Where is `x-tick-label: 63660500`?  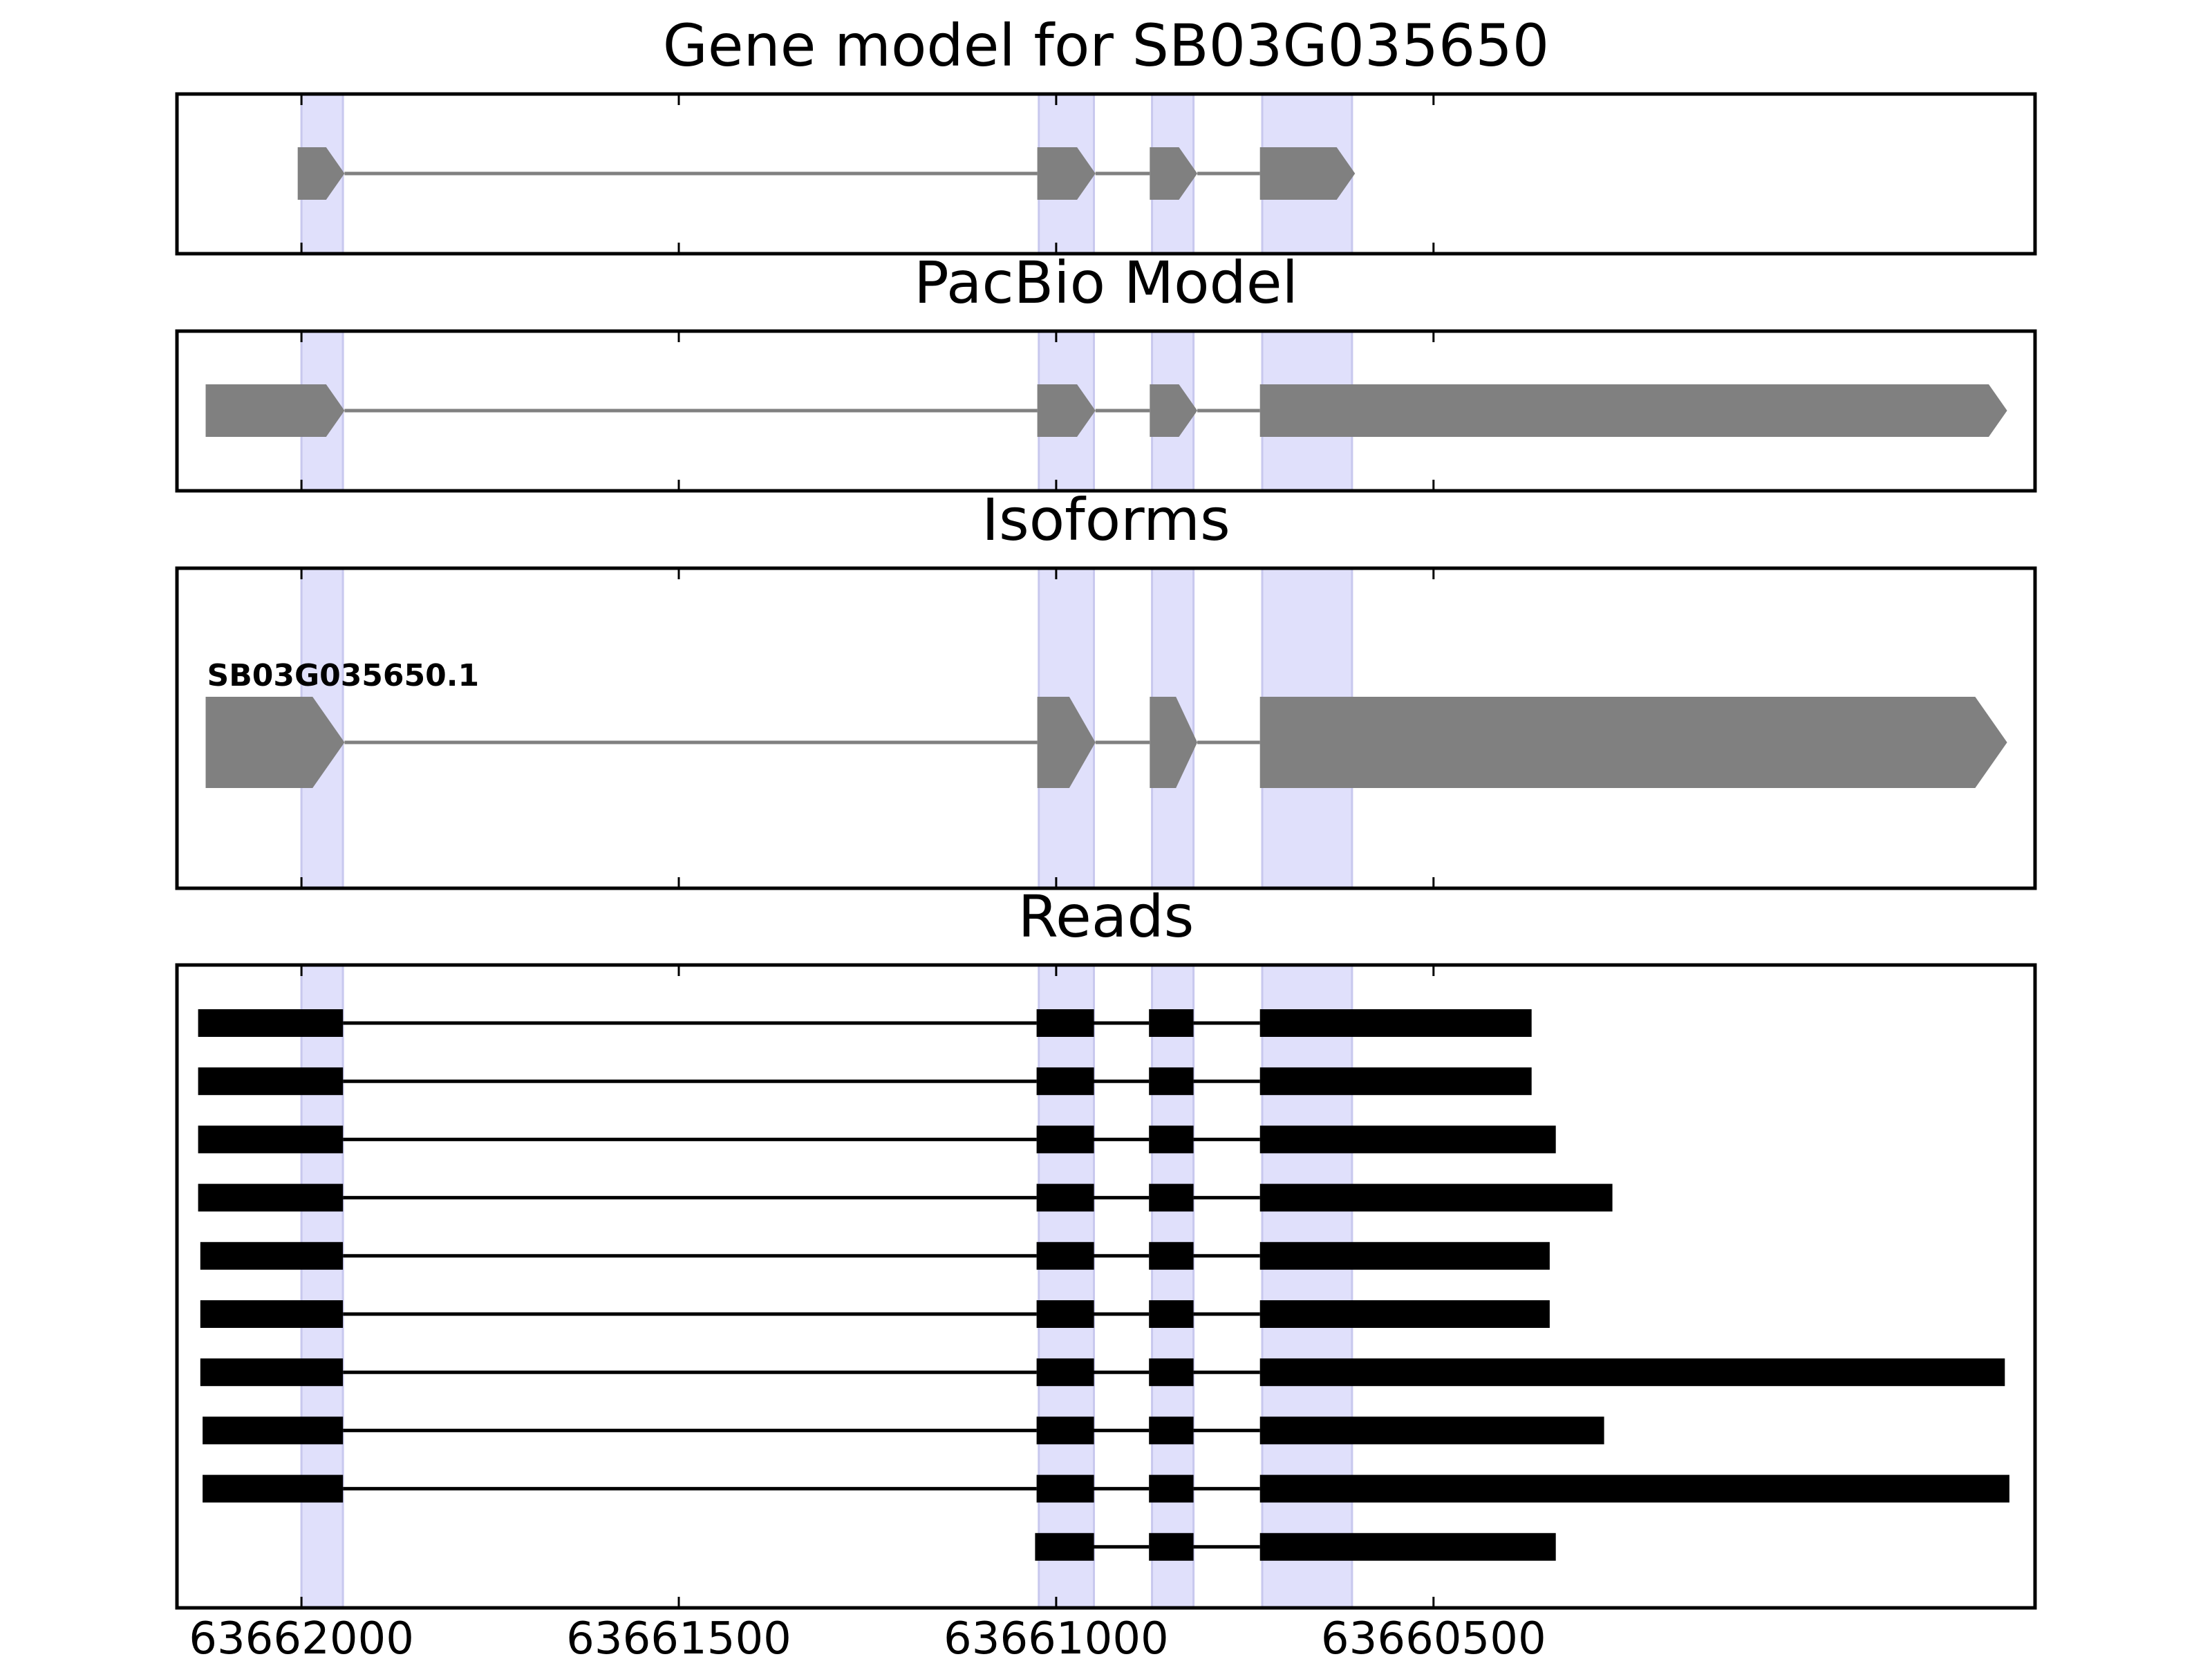
x-tick-label: 63660500 is located at coordinates (1433, 1636).